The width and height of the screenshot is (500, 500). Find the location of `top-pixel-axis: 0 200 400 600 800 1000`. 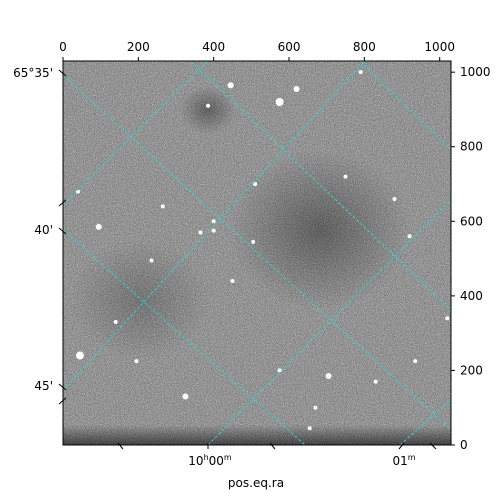

top-pixel-axis: 0 200 400 600 800 1000 is located at coordinates (257, 50).